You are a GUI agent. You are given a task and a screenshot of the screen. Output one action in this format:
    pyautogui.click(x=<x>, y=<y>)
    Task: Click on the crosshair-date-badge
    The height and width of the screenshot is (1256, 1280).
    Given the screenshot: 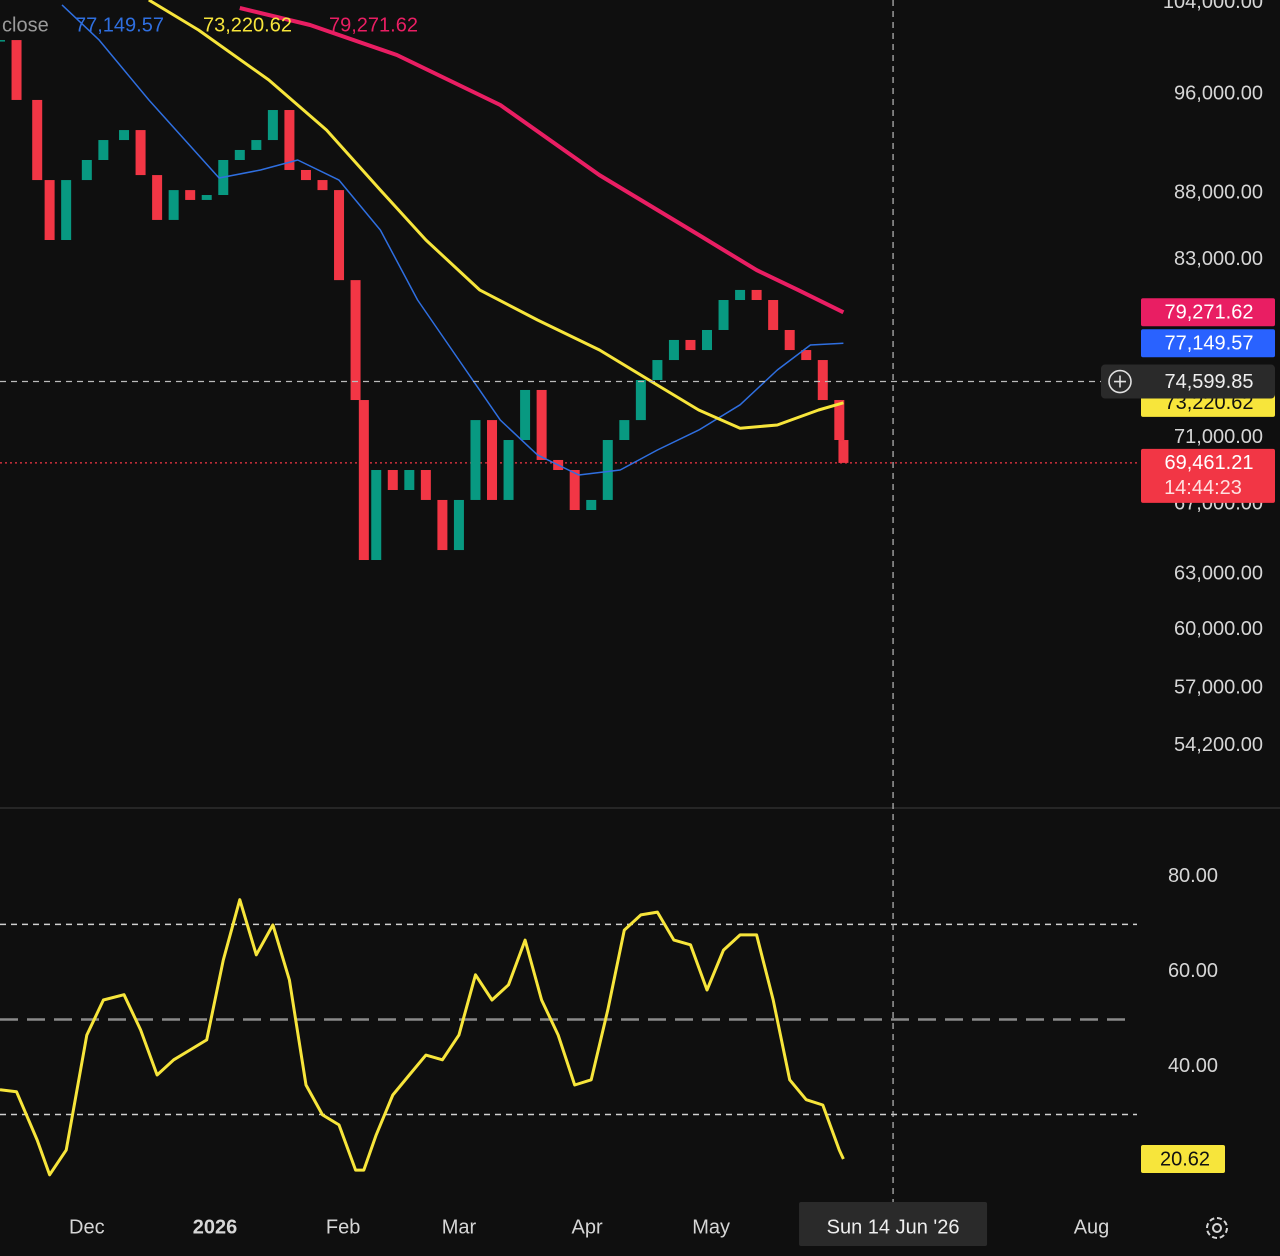 What is the action you would take?
    pyautogui.click(x=893, y=1224)
    